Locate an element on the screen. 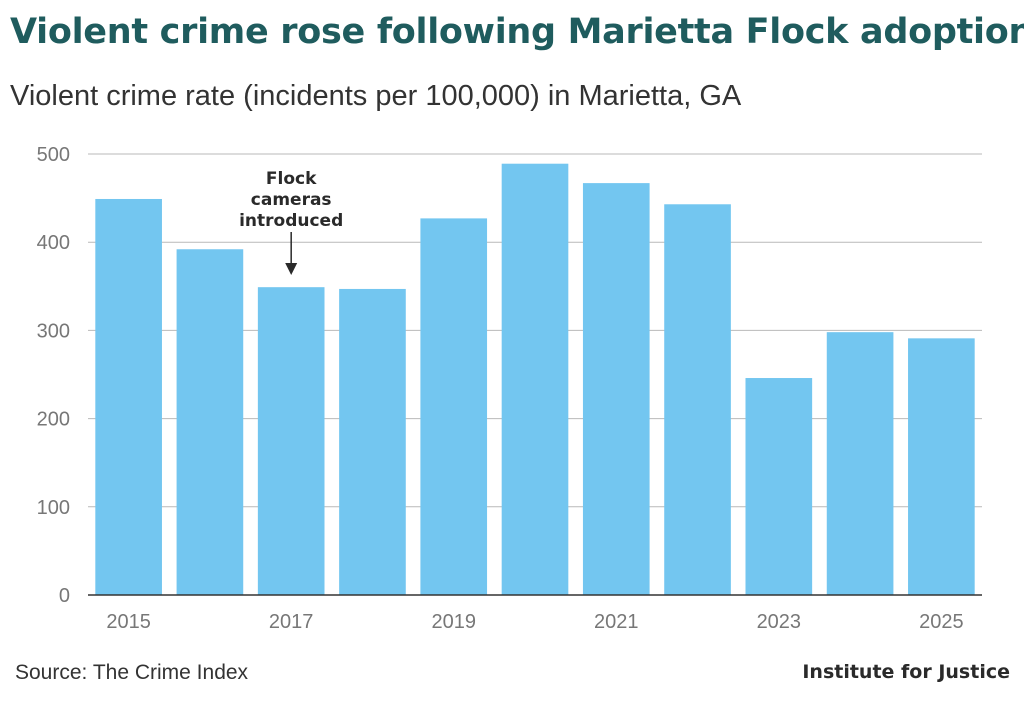 Image resolution: width=1024 pixels, height=707 pixels. y-tick-label: 0 is located at coordinates (64, 596).